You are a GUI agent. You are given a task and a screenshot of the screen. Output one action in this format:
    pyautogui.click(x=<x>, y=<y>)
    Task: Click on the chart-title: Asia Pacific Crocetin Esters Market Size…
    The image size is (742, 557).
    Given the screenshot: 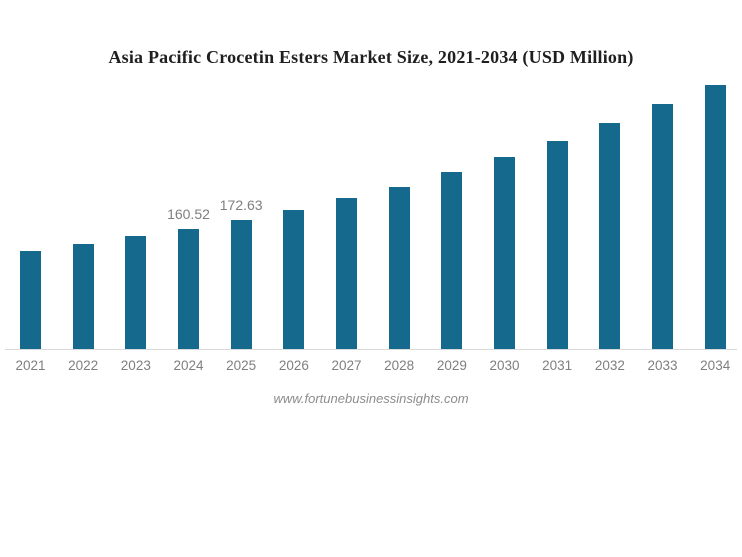 What is the action you would take?
    pyautogui.click(x=371, y=57)
    